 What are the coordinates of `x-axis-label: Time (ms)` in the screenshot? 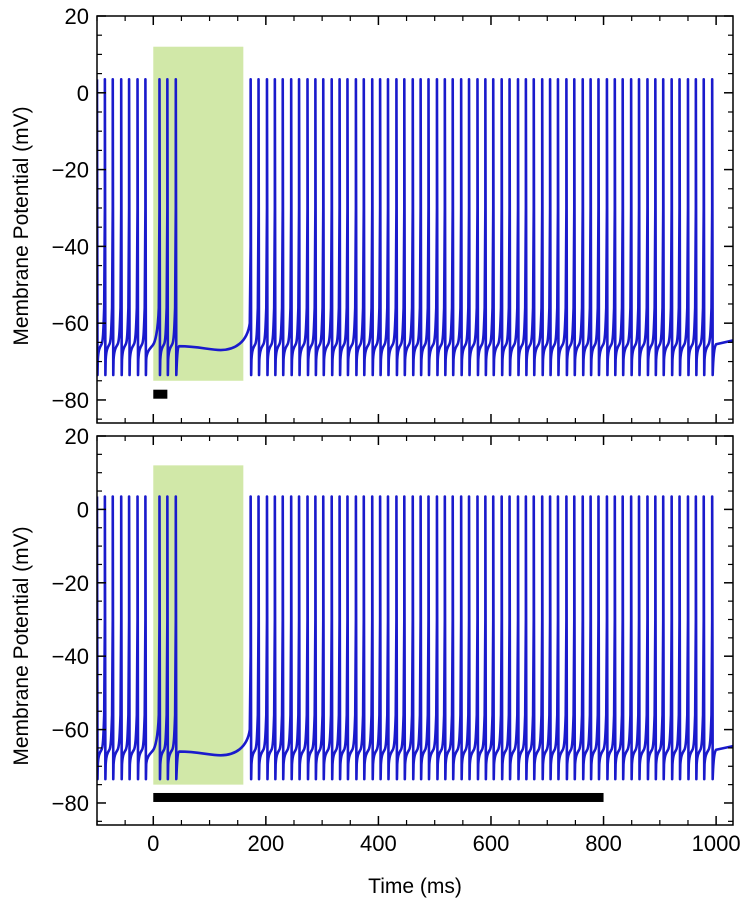 It's located at (415, 886).